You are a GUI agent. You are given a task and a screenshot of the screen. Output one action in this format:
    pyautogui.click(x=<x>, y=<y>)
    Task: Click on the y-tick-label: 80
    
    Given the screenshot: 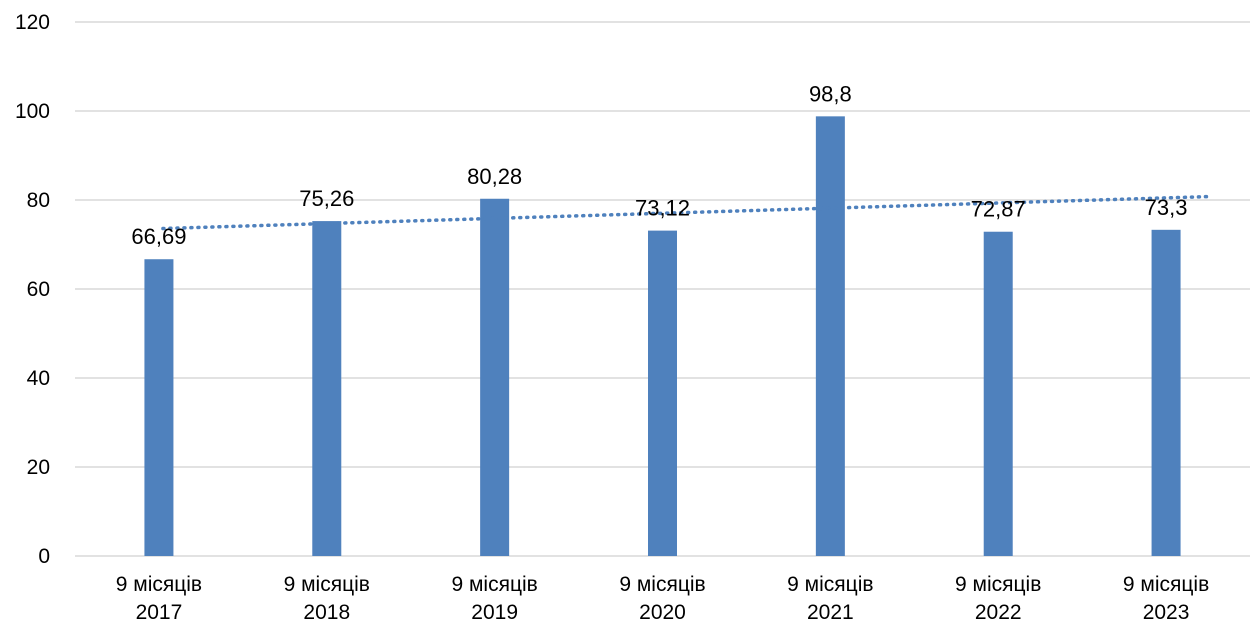 What is the action you would take?
    pyautogui.click(x=38, y=200)
    